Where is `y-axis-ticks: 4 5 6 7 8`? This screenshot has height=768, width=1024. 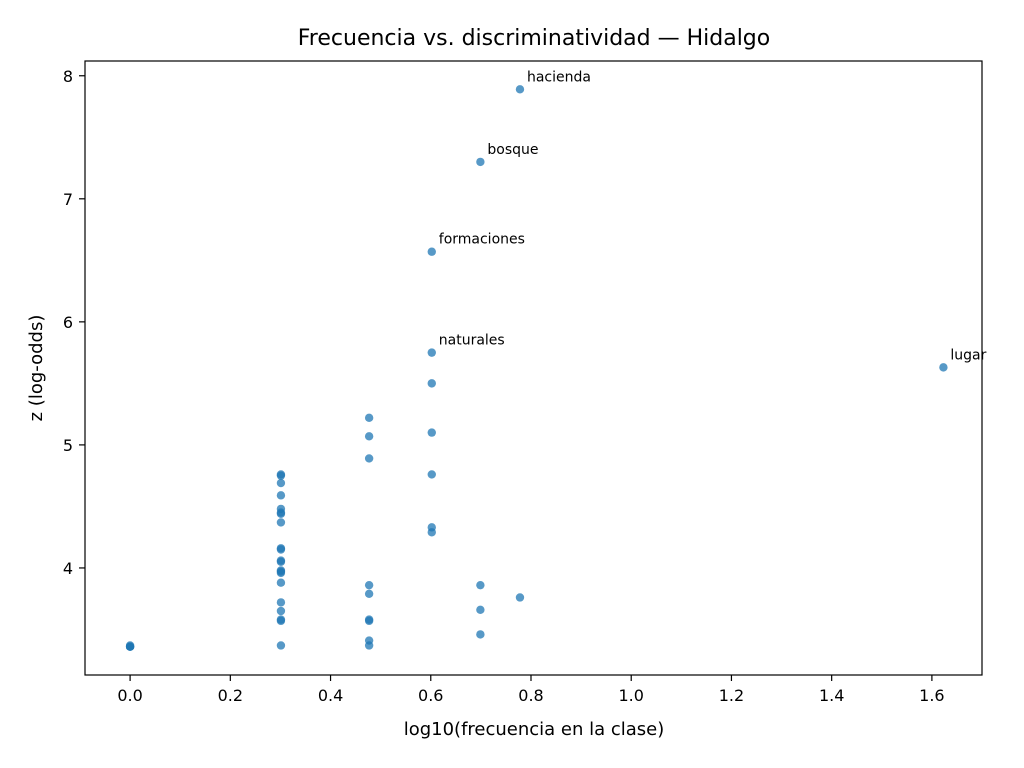 y-axis-ticks: 4 5 6 7 8 is located at coordinates (74, 322).